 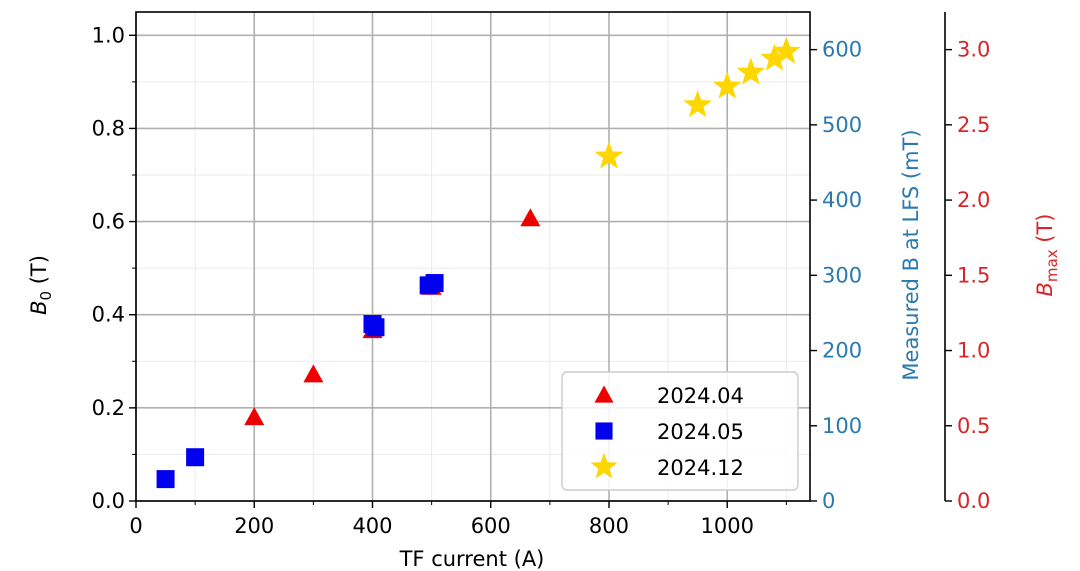 I want to click on x-tick-label: 600, so click(x=491, y=526).